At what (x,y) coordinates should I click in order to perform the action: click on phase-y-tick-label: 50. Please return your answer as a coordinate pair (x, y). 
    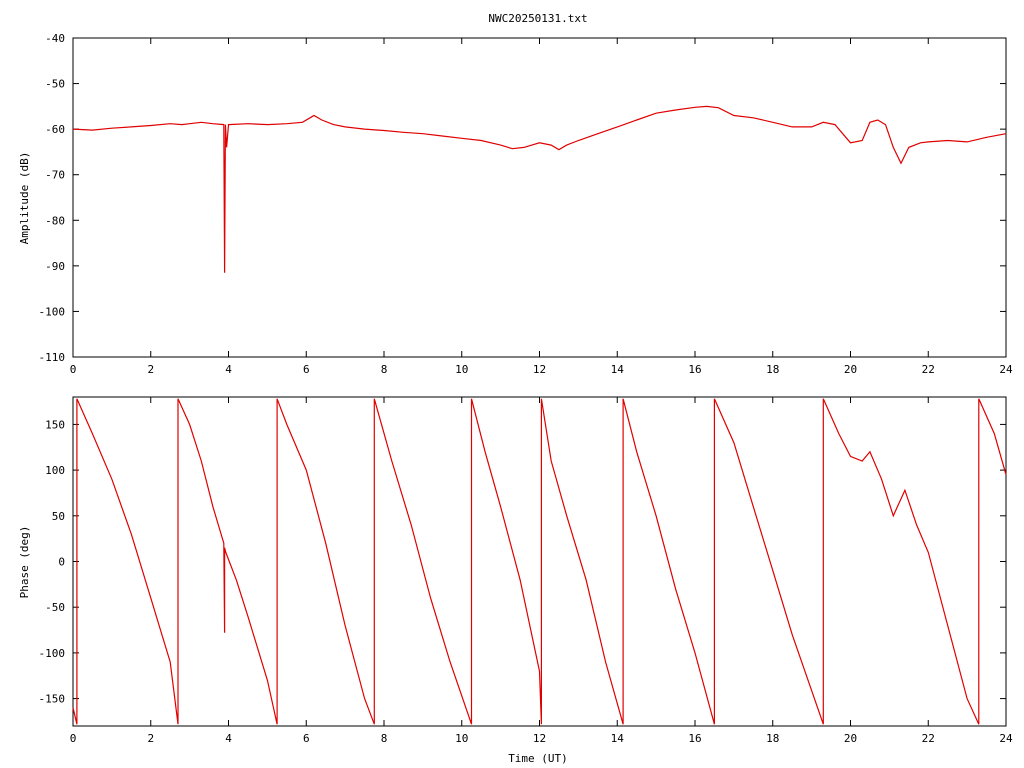
    Looking at the image, I should click on (58, 516).